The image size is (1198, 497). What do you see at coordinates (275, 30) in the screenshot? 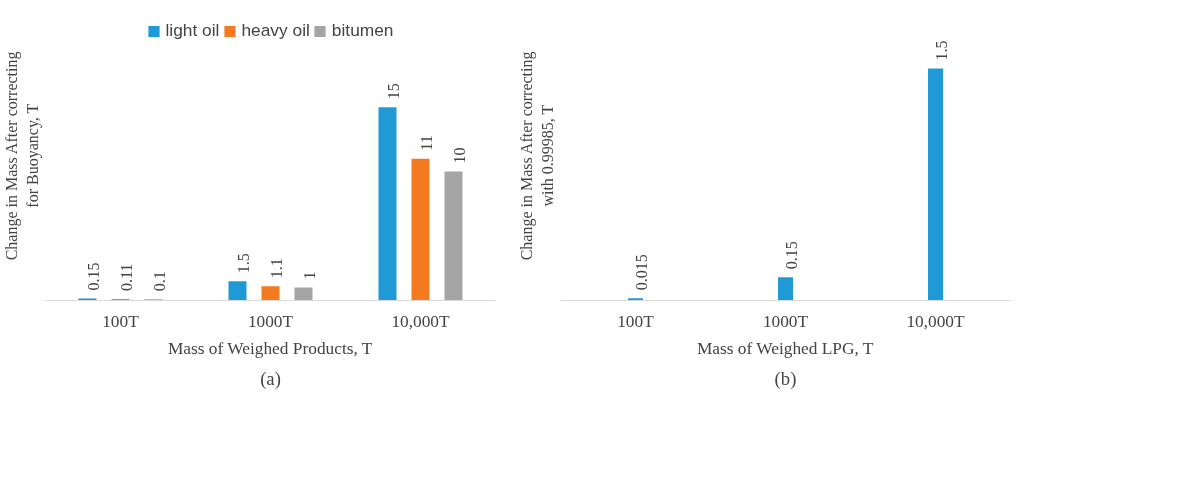
I see `legend-label: heavy oil` at bounding box center [275, 30].